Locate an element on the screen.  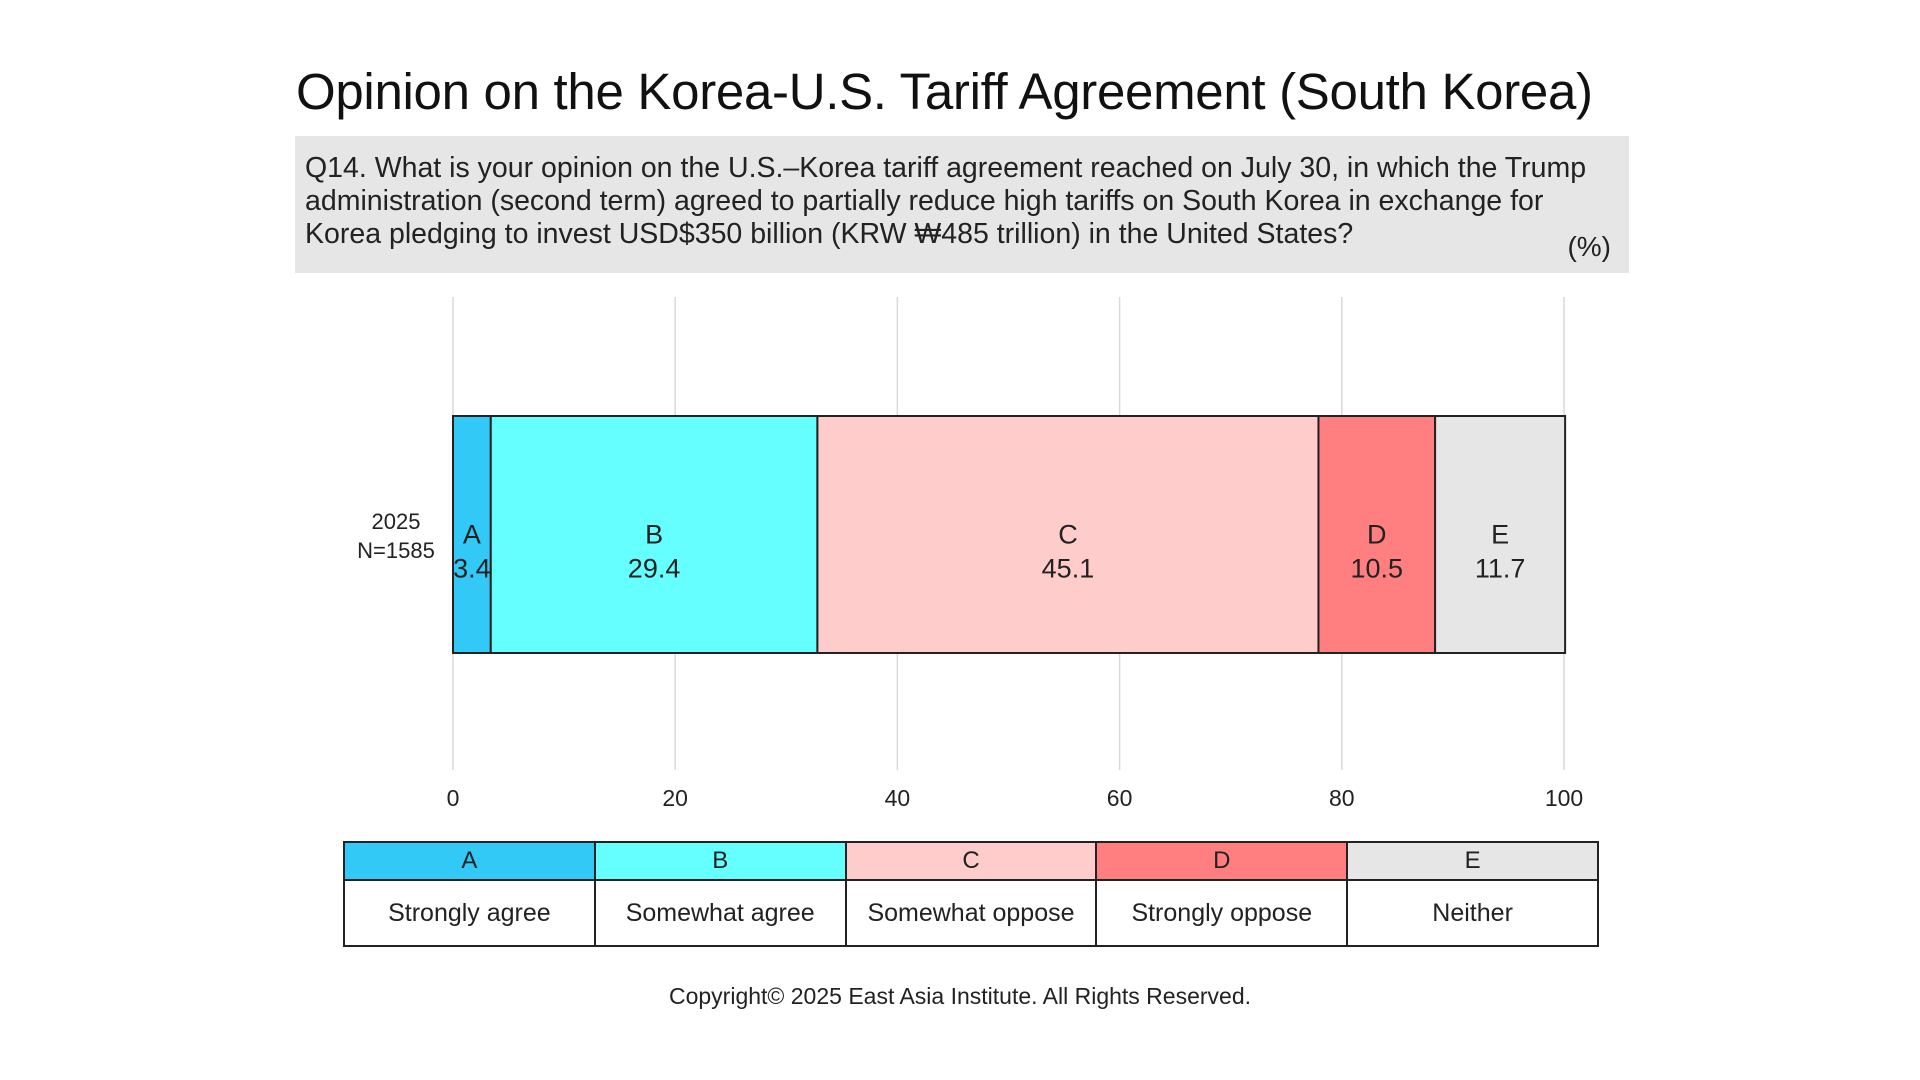
category-label: N=1585 is located at coordinates (396, 550).